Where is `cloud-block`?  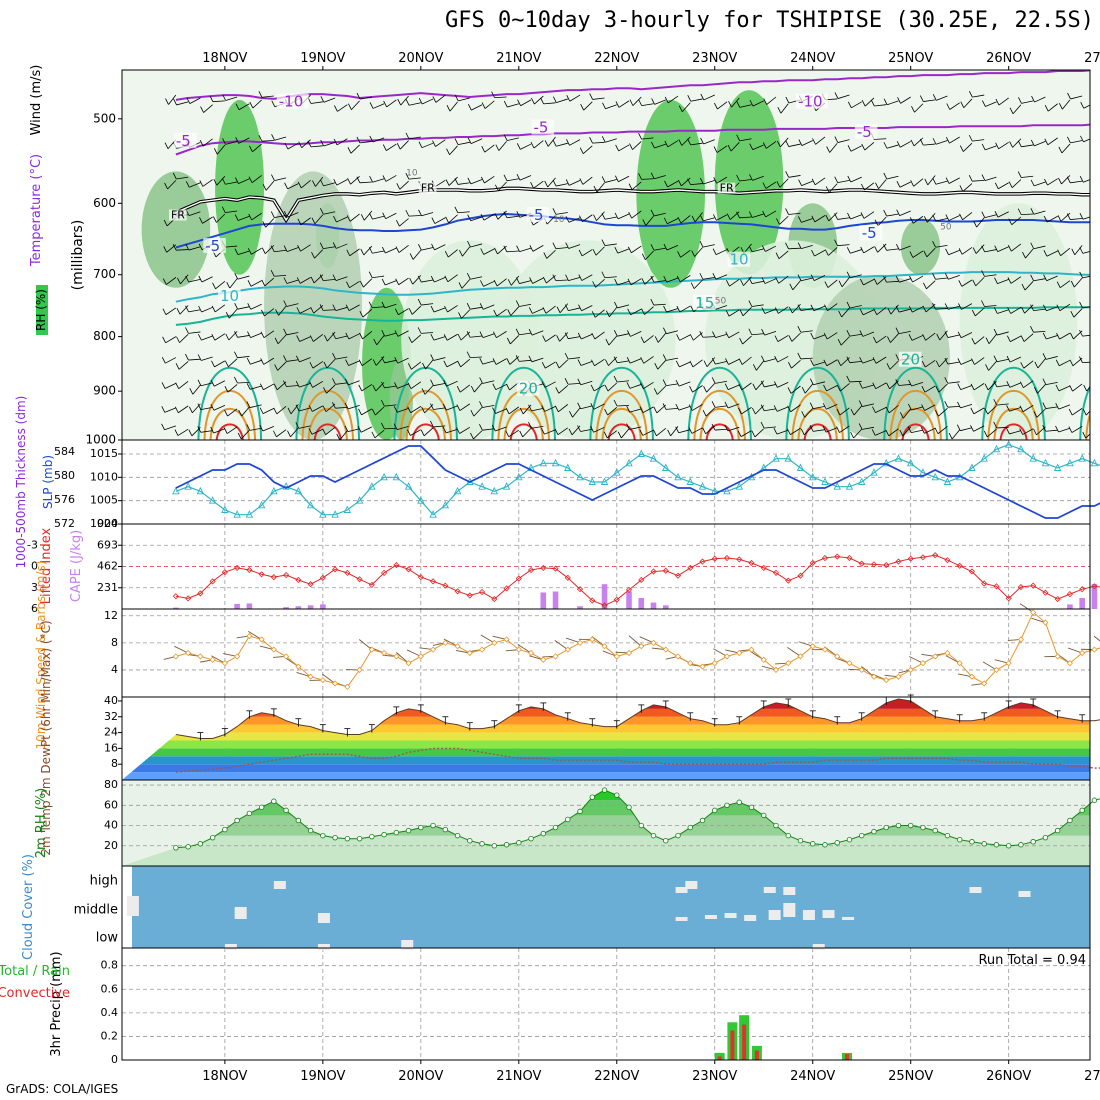 cloud-block is located at coordinates (789, 891).